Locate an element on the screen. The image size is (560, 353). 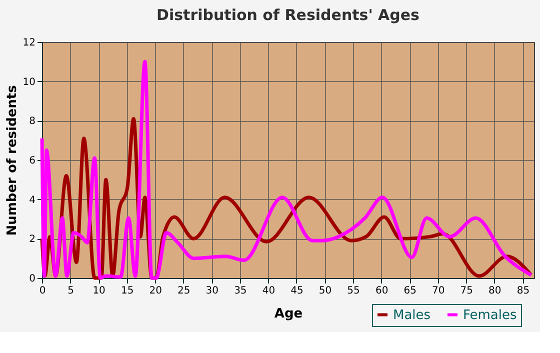
x-tick-label: 15 is located at coordinates (127, 291).